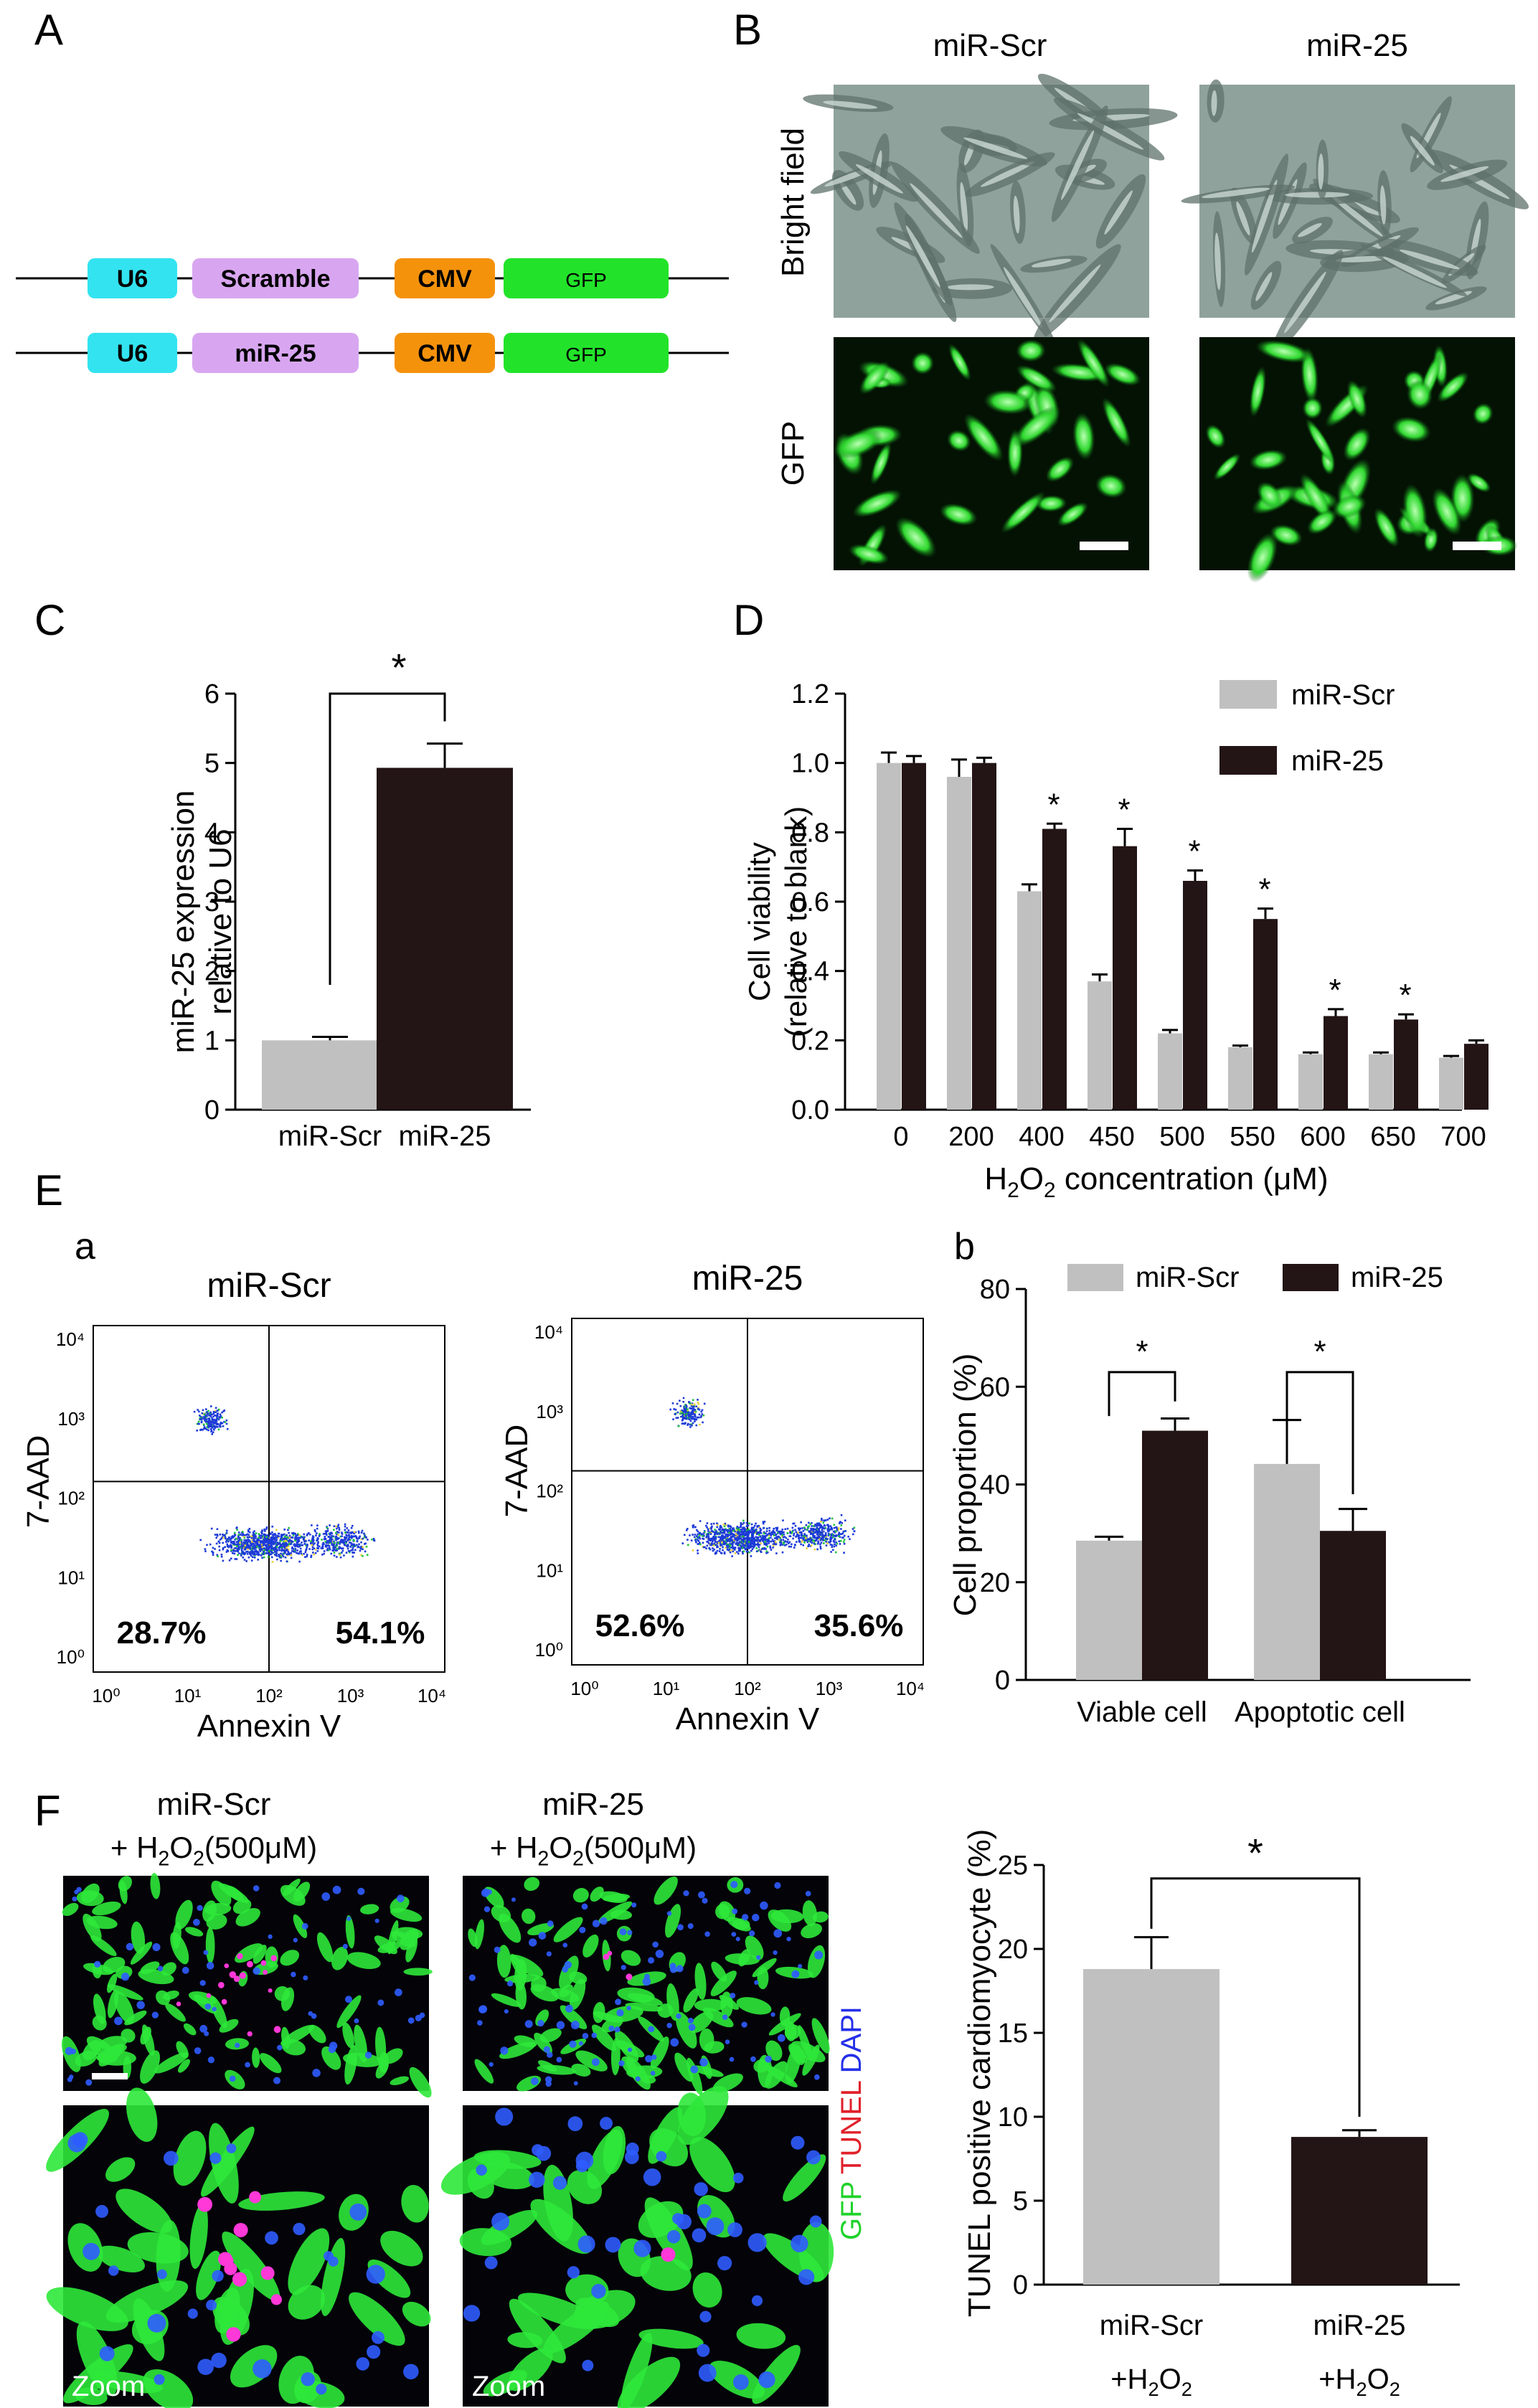  I want to click on chart-e-y-tick-label: 0, so click(1003, 1681).